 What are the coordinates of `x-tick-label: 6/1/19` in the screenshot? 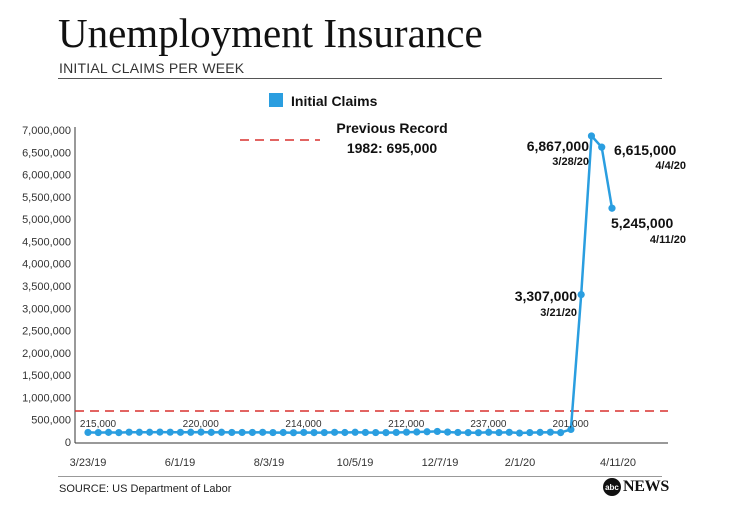 It's located at (180, 463).